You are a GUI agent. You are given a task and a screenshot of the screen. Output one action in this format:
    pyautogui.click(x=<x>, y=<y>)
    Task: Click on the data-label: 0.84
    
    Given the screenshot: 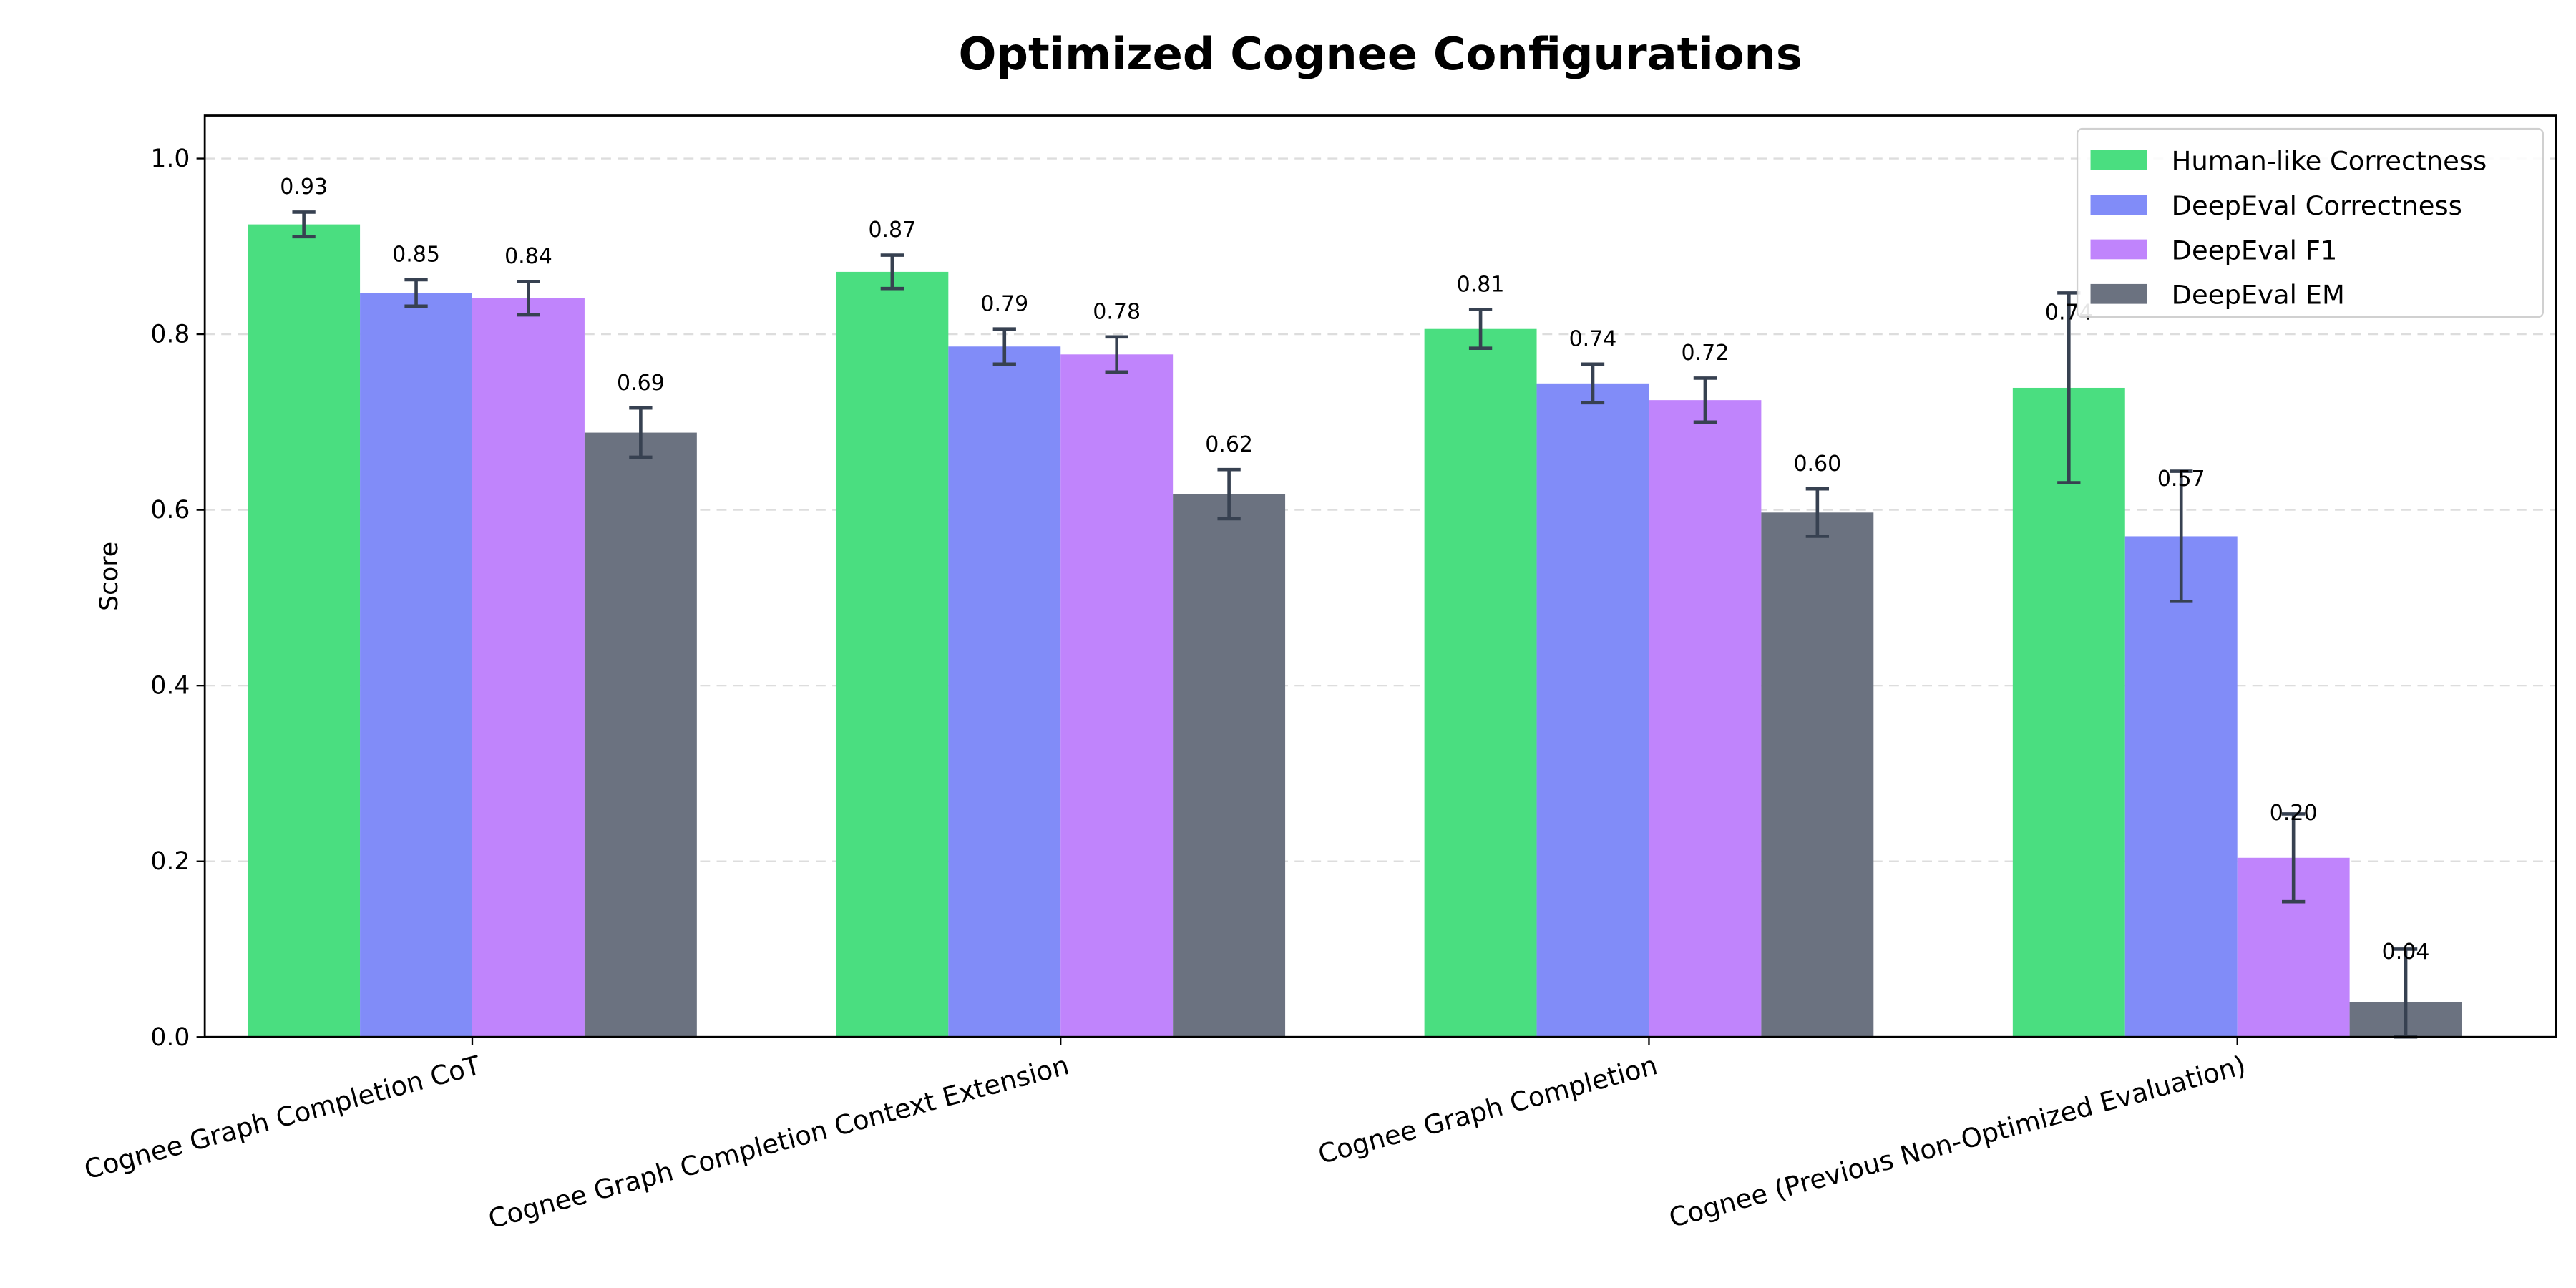 What is the action you would take?
    pyautogui.click(x=528, y=256)
    